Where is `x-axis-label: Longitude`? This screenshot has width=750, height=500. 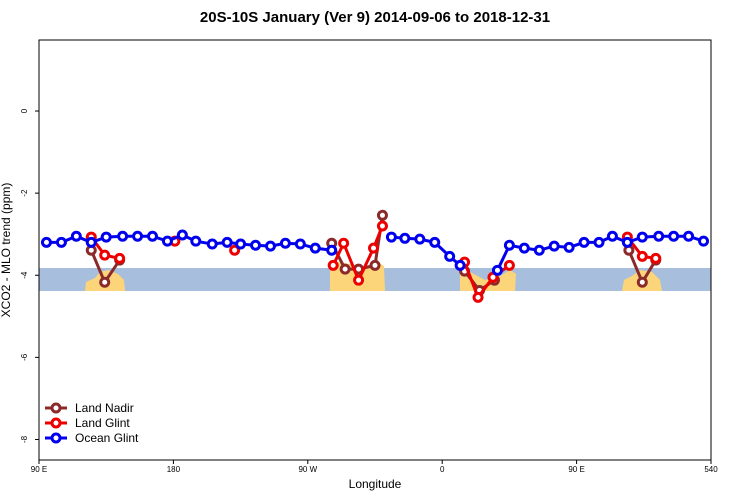
x-axis-label: Longitude is located at coordinates (375, 484).